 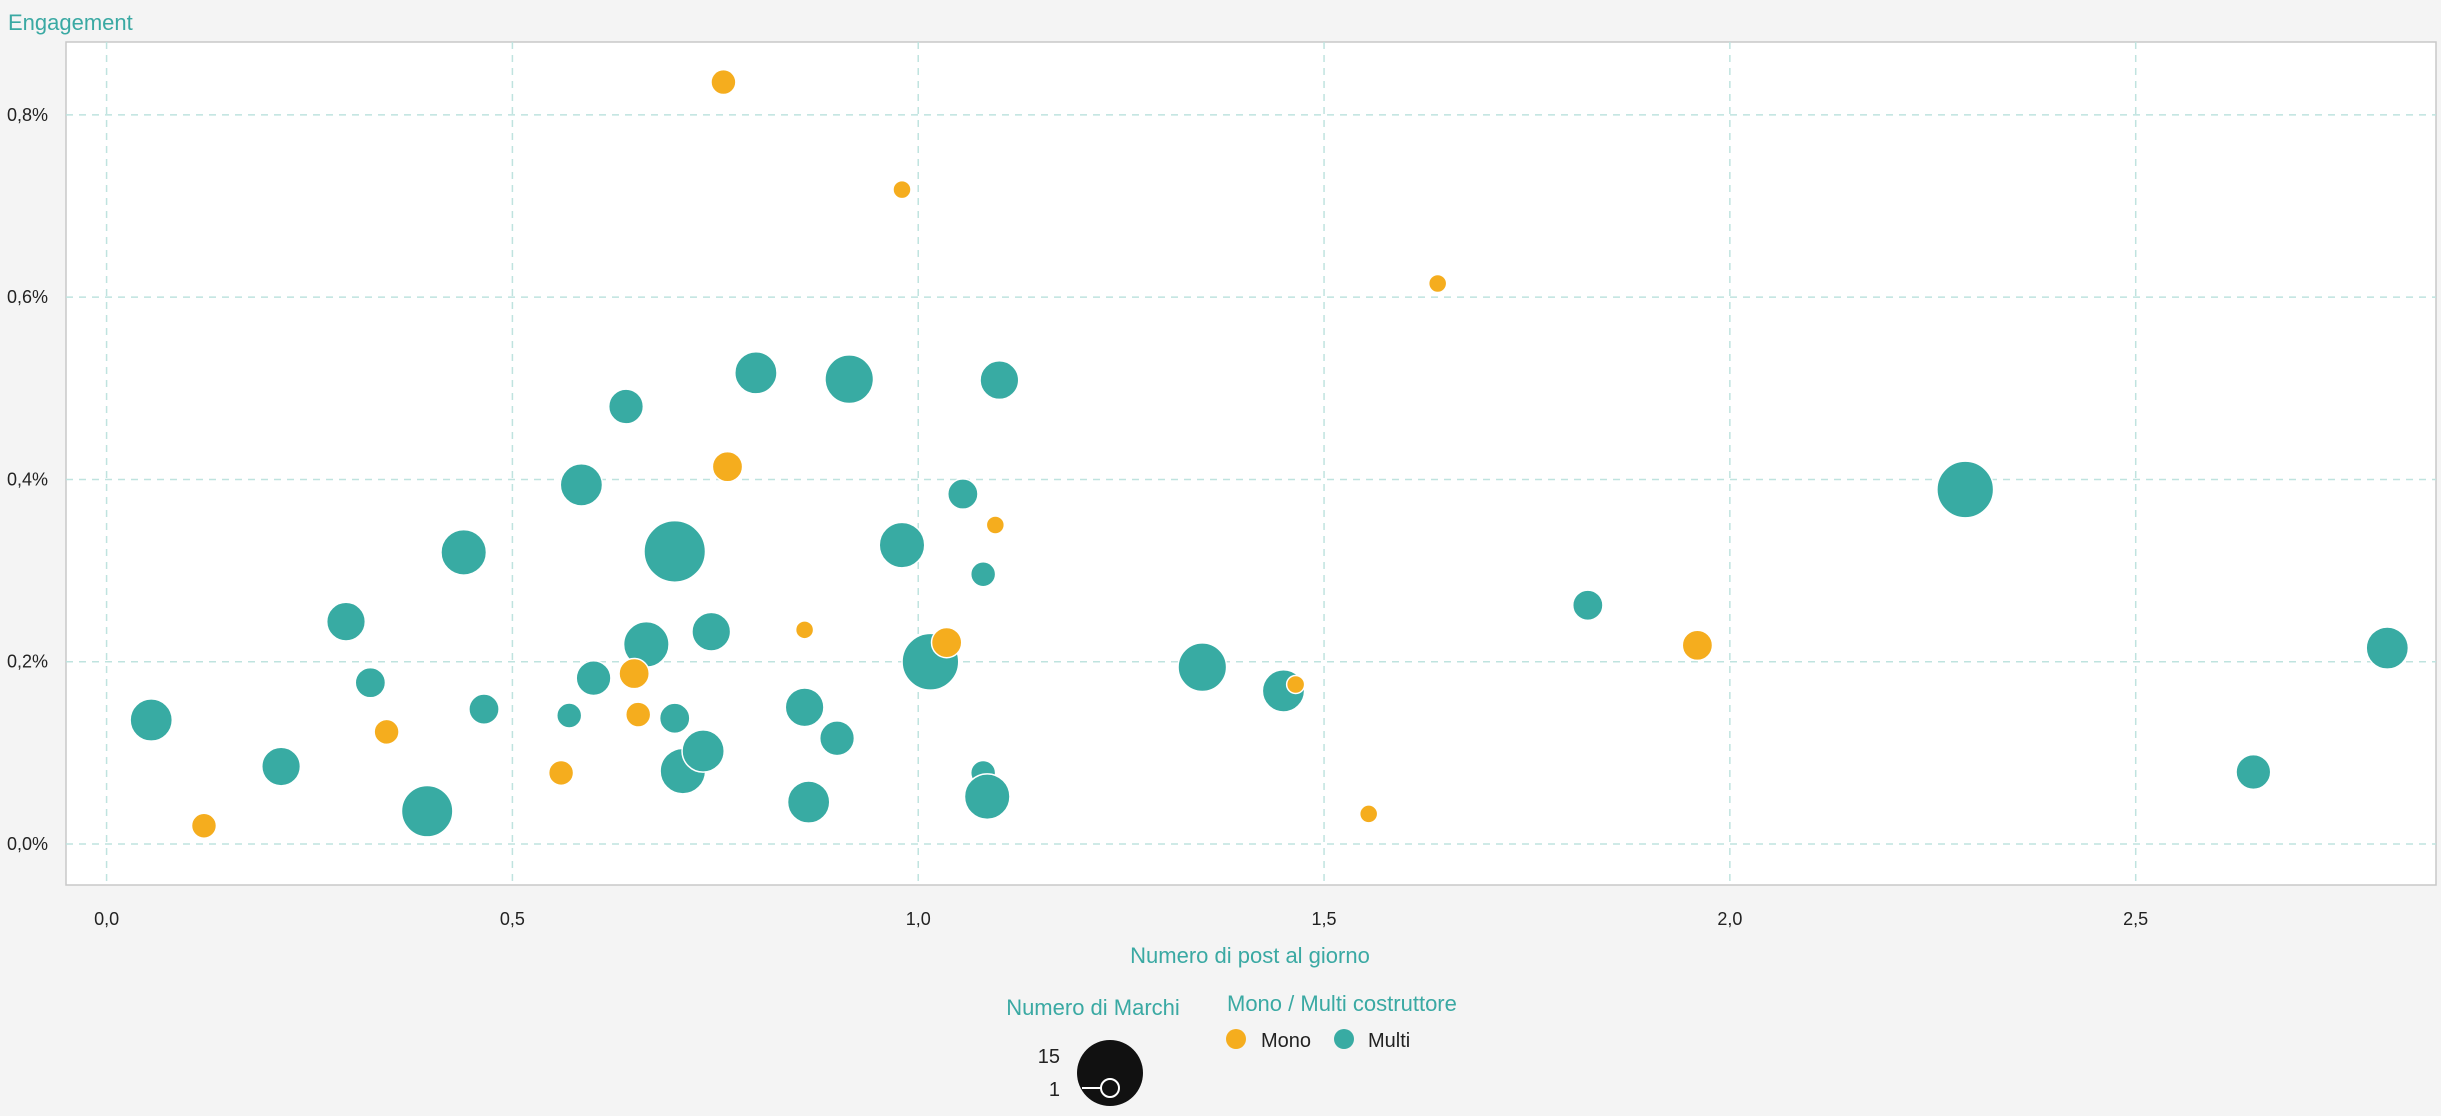 I want to click on x-tick-label: 1,0, so click(x=918, y=919).